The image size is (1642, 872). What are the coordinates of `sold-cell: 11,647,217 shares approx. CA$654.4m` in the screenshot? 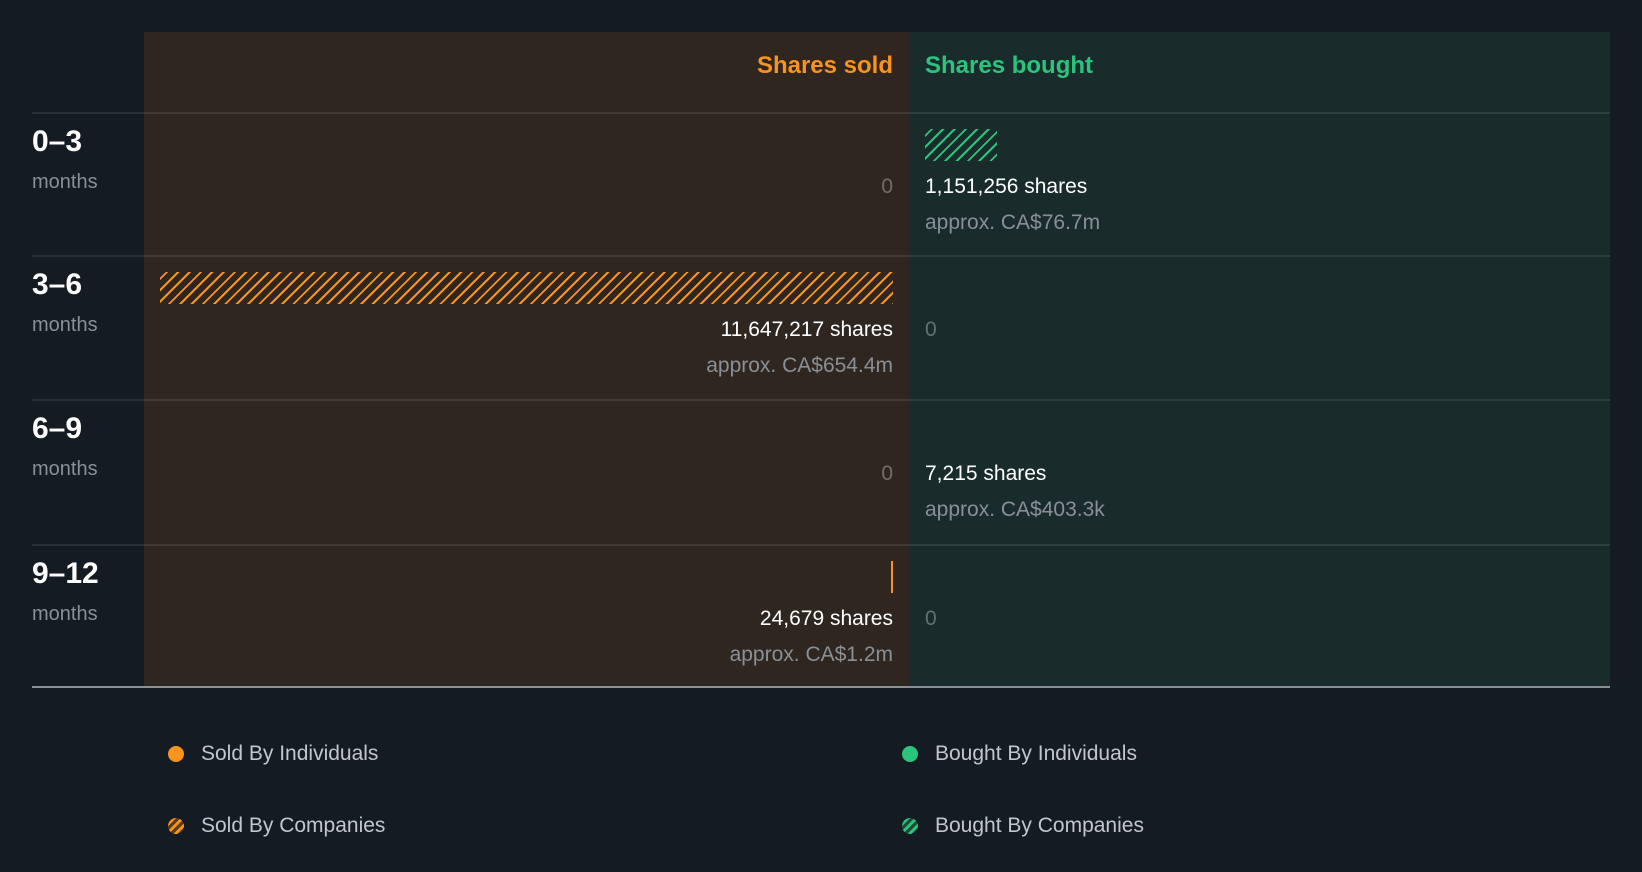 It's located at (518, 327).